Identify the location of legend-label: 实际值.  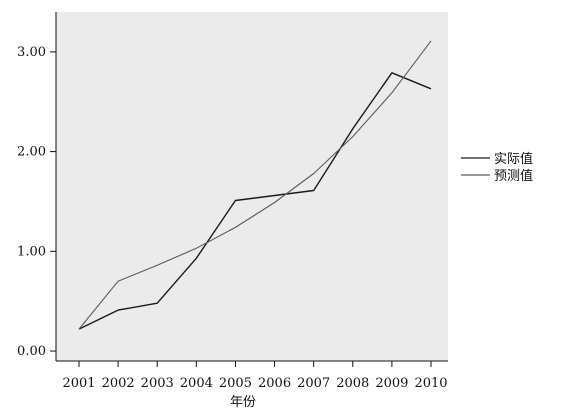
(513, 159).